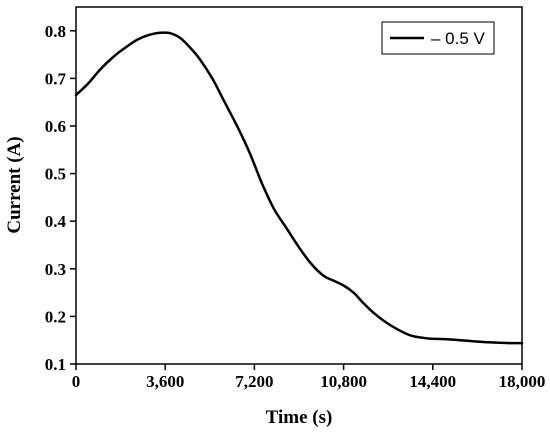 The image size is (550, 436). Describe the element at coordinates (165, 381) in the screenshot. I see `x-tick-label: 3,600` at that location.